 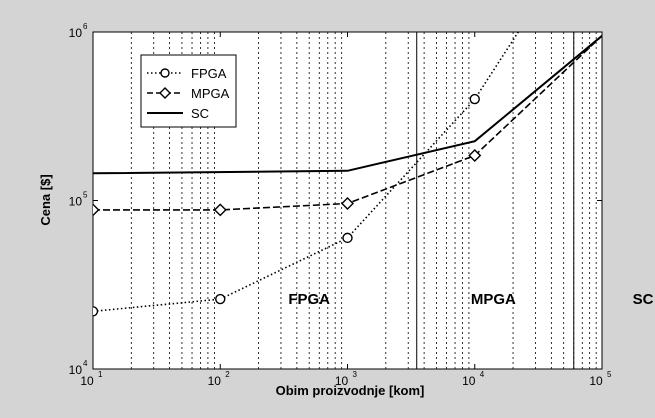 What do you see at coordinates (85, 195) in the screenshot?
I see `y-tick-exponent: 5` at bounding box center [85, 195].